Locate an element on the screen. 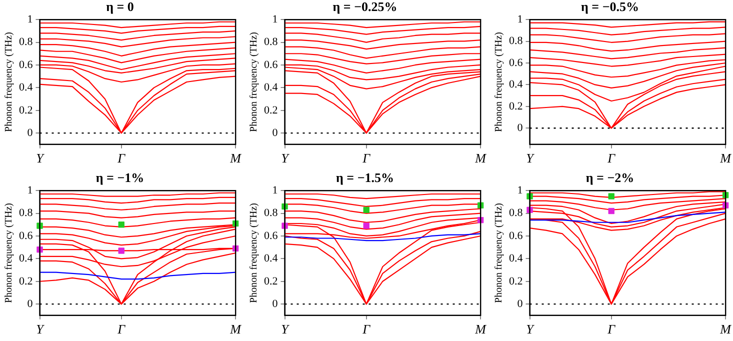 This screenshot has width=733, height=341. chart-title: η = −1.5% is located at coordinates (365, 178).